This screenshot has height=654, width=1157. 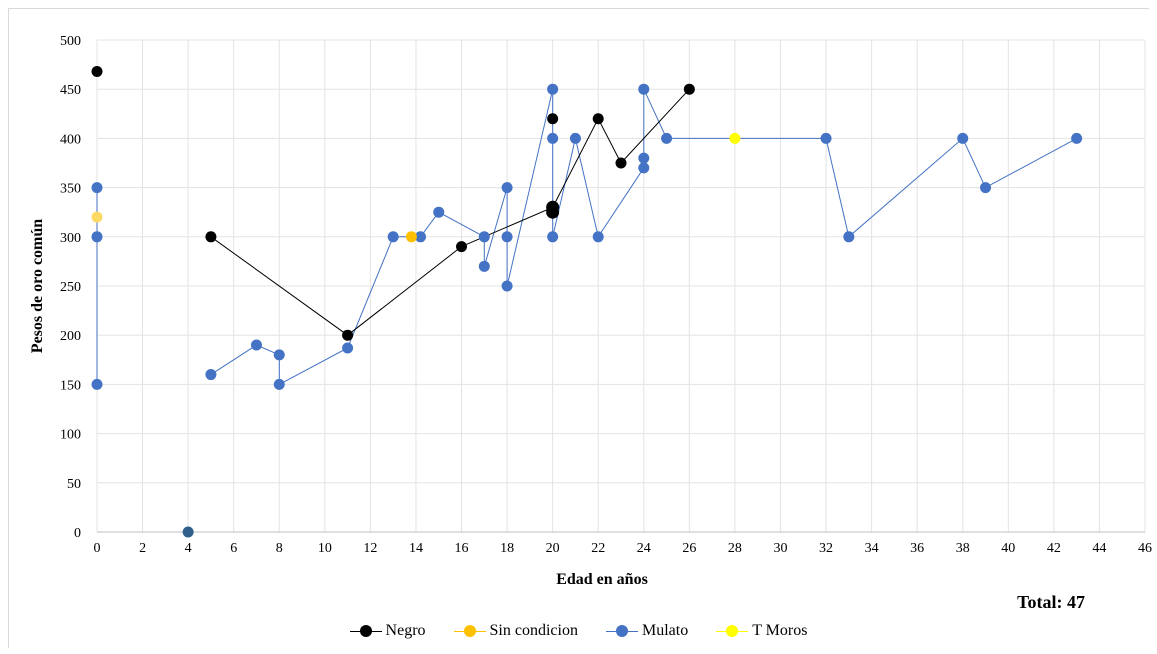 I want to click on total-annotation: Total: 47, so click(x=1051, y=602).